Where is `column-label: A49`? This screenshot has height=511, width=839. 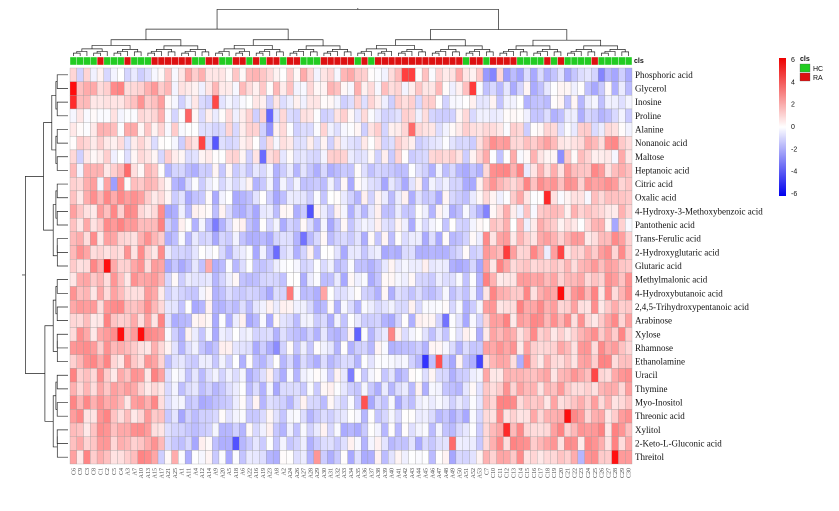
column-label: A49 is located at coordinates (454, 473).